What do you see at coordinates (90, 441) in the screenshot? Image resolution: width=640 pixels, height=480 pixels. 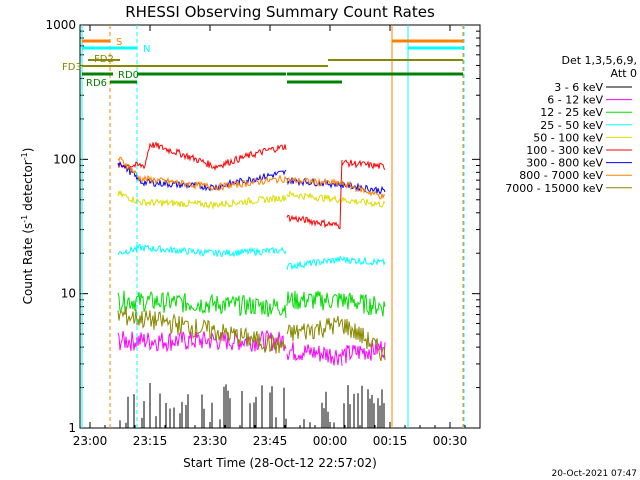 I see `x-tick-label: 23:00` at bounding box center [90, 441].